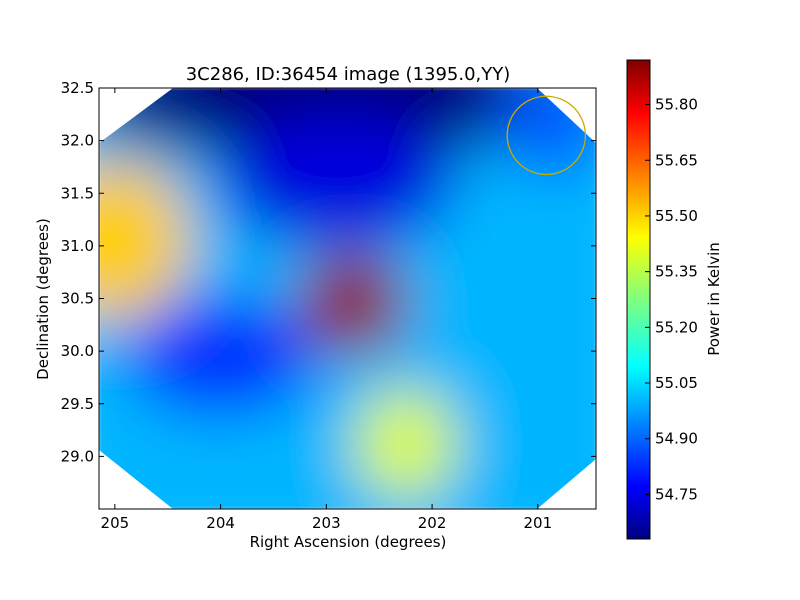  Describe the element at coordinates (432, 523) in the screenshot. I see `x-tick-label: 202` at that location.